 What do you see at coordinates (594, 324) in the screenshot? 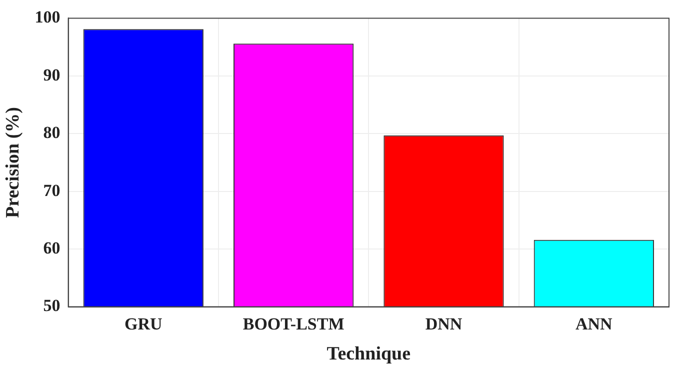
I see `x-tick-label: ANN` at bounding box center [594, 324].